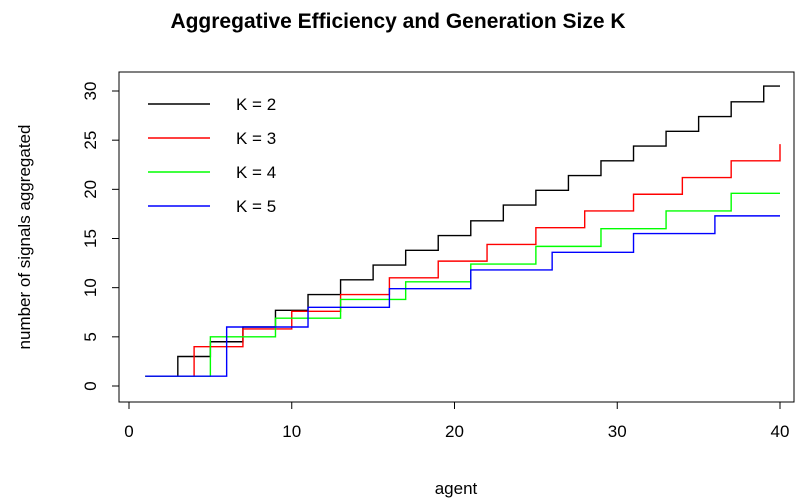 The width and height of the screenshot is (796, 502). What do you see at coordinates (90, 91) in the screenshot?
I see `y-tick-label: 30` at bounding box center [90, 91].